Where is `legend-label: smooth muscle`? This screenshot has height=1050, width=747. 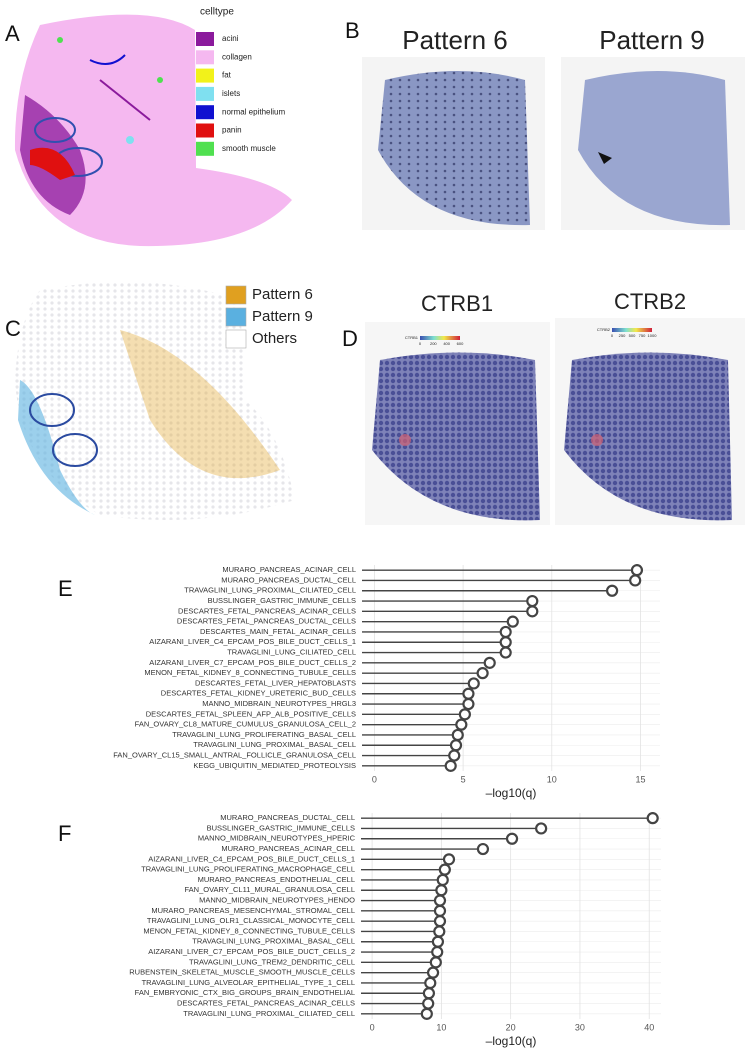 legend-label: smooth muscle is located at coordinates (249, 148).